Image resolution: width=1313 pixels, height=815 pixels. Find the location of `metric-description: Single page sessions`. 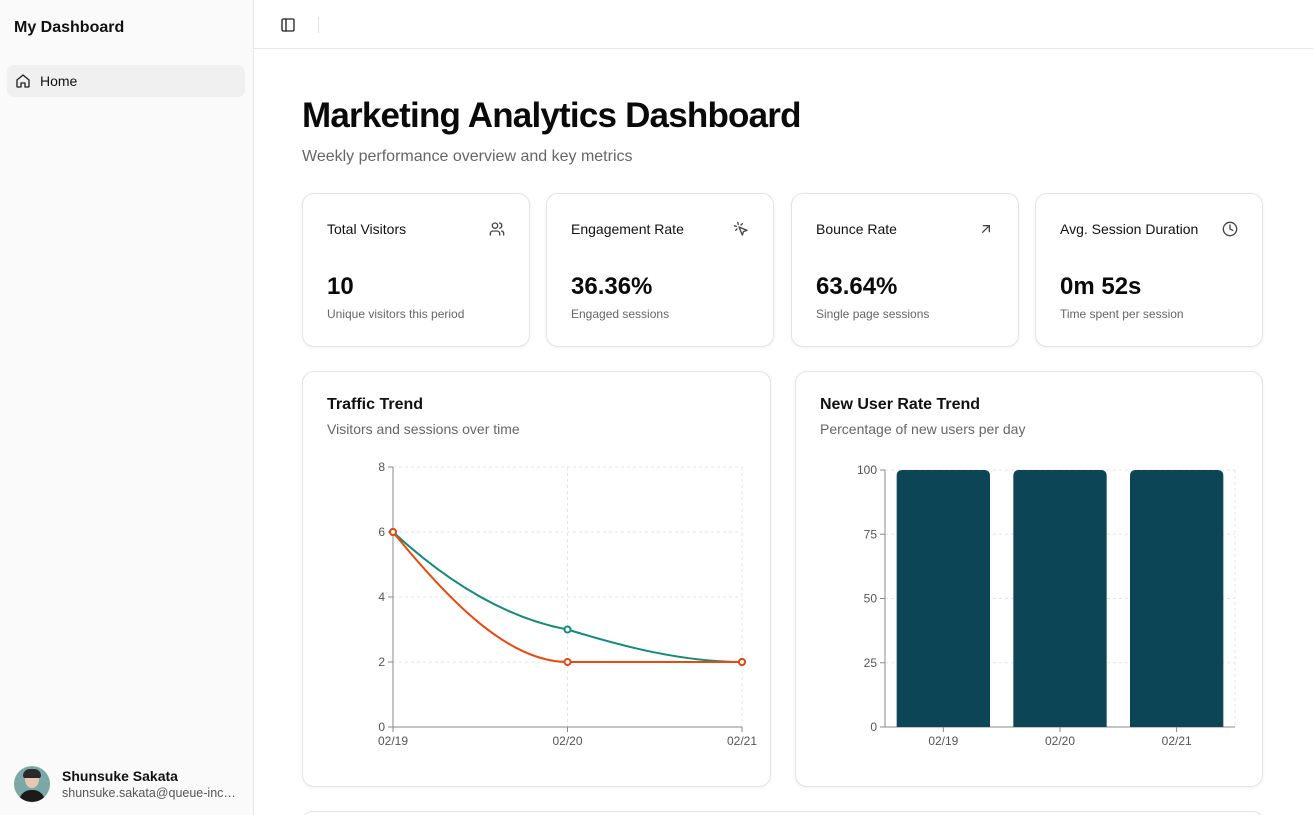

metric-description: Single page sessions is located at coordinates (873, 314).